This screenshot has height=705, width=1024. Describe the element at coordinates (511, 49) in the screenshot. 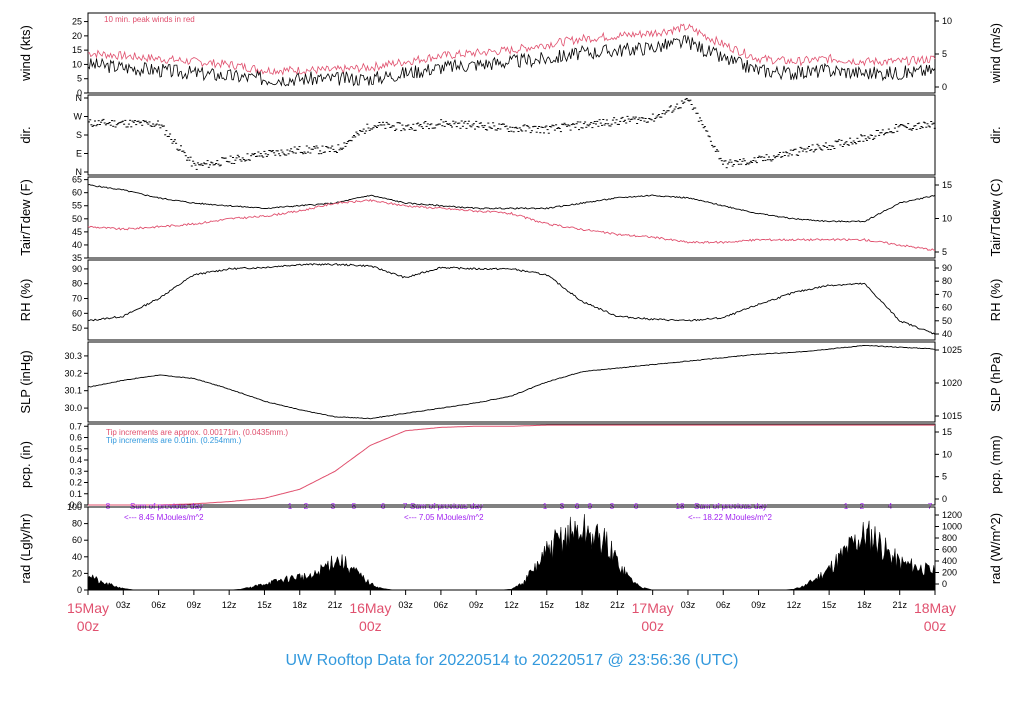

I see `series-peak-wind` at that location.